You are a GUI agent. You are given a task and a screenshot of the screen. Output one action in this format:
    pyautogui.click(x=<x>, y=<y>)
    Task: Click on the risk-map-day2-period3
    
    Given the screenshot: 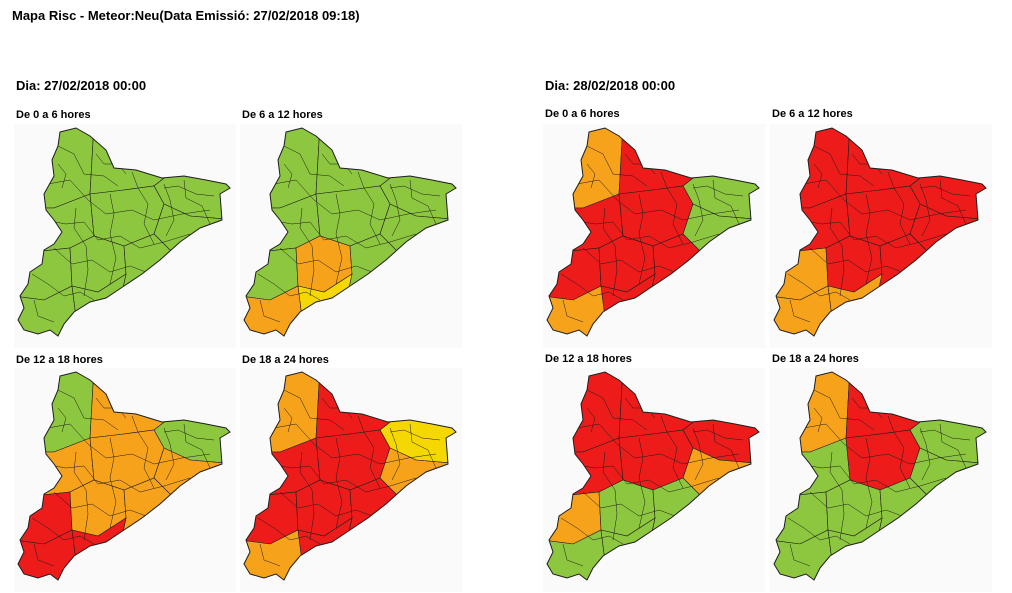 What is the action you would take?
    pyautogui.click(x=654, y=480)
    